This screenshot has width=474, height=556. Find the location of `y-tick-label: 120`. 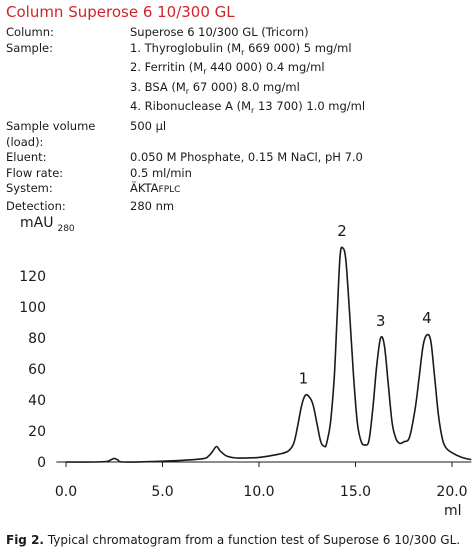

y-tick-label: 120 is located at coordinates (32, 277).